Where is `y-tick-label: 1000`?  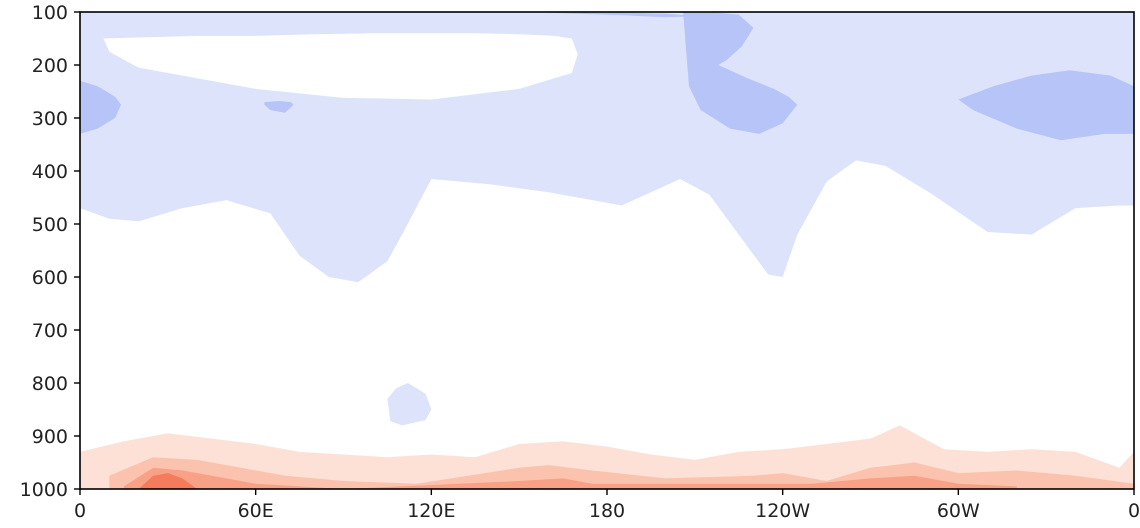
y-tick-label: 1000 is located at coordinates (44, 490).